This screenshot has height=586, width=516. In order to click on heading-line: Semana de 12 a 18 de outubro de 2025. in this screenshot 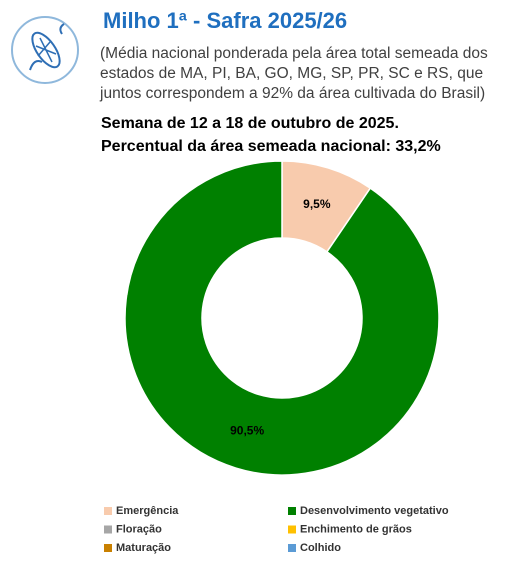, I will do `click(250, 123)`.